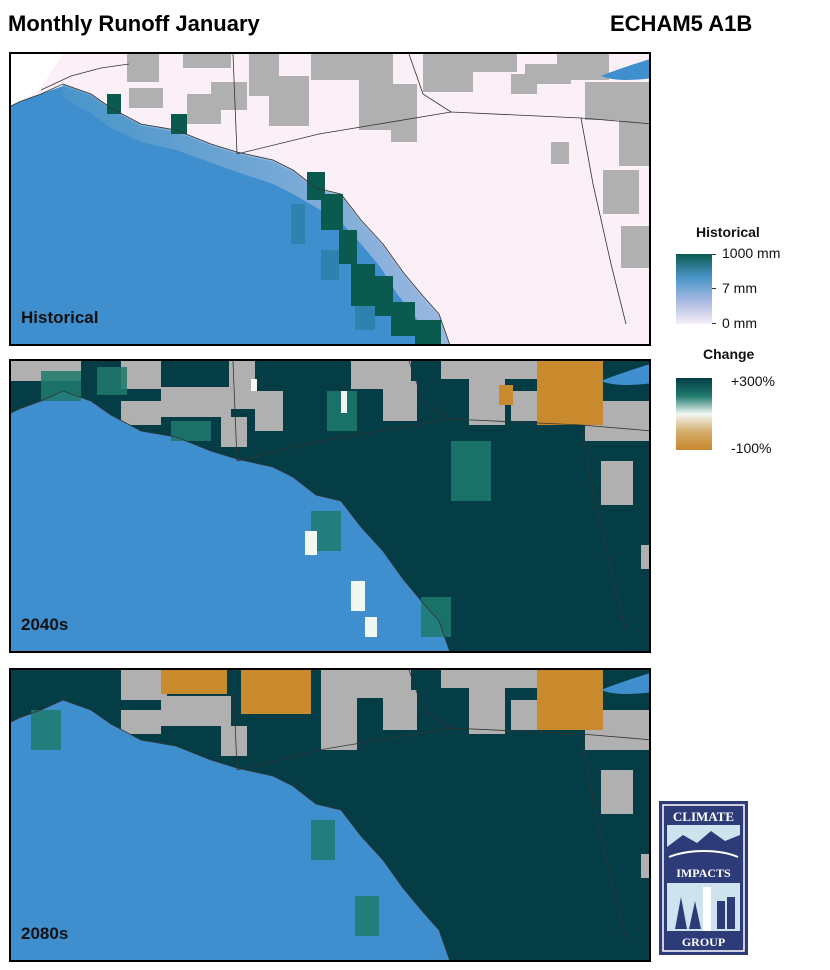 The image size is (830, 970). I want to click on panel-label-2040s: 2040s, so click(45, 624).